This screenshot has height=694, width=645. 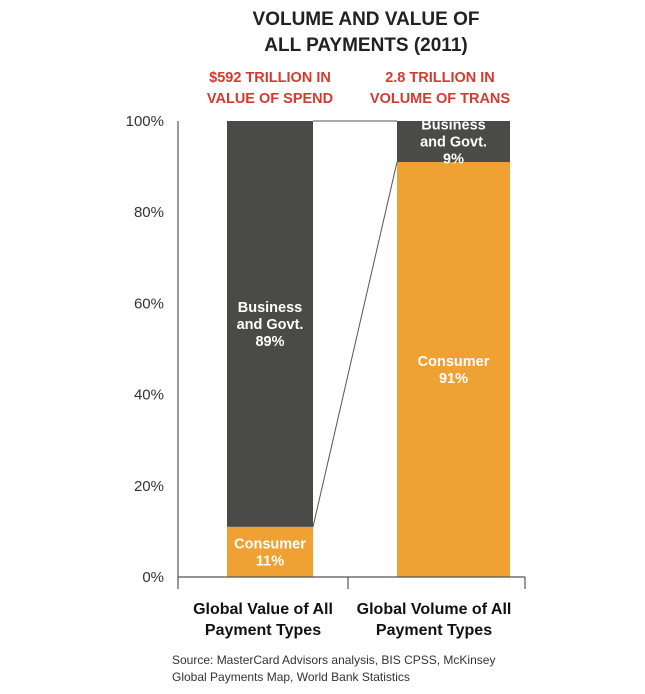 What do you see at coordinates (145, 121) in the screenshot?
I see `y-tick-label-5: 100%` at bounding box center [145, 121].